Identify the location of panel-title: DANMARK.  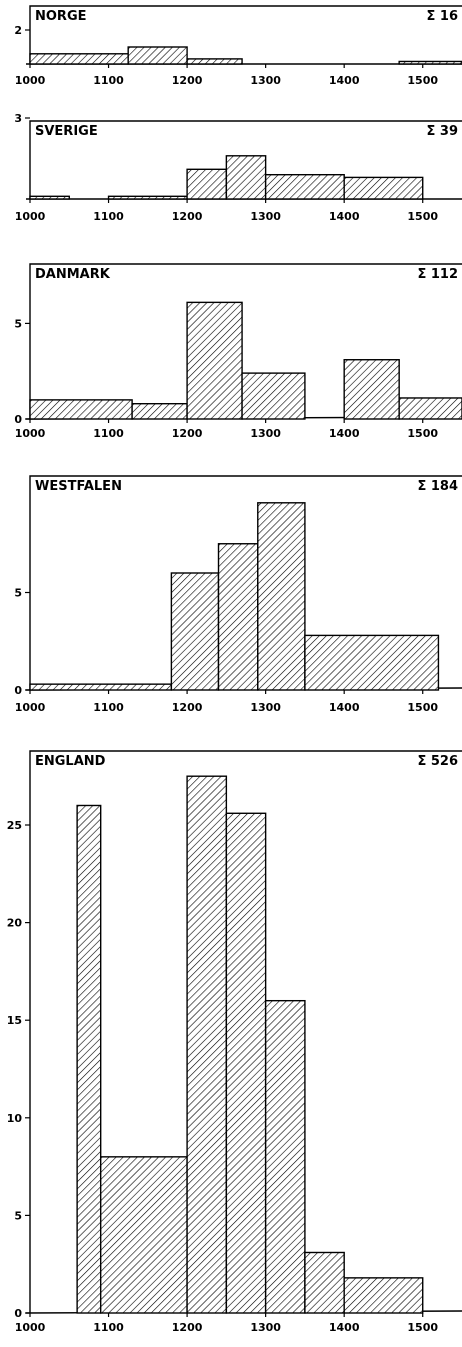
(73, 274).